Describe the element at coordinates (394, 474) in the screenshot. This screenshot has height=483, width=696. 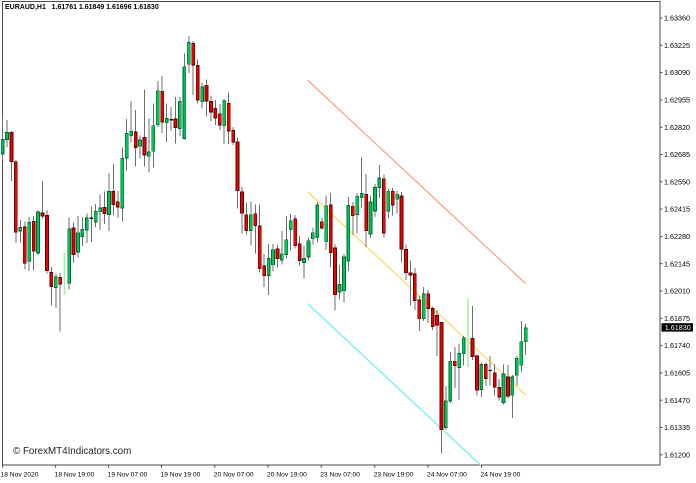
I see `svg-text: 23 Nov 19:00` at that location.